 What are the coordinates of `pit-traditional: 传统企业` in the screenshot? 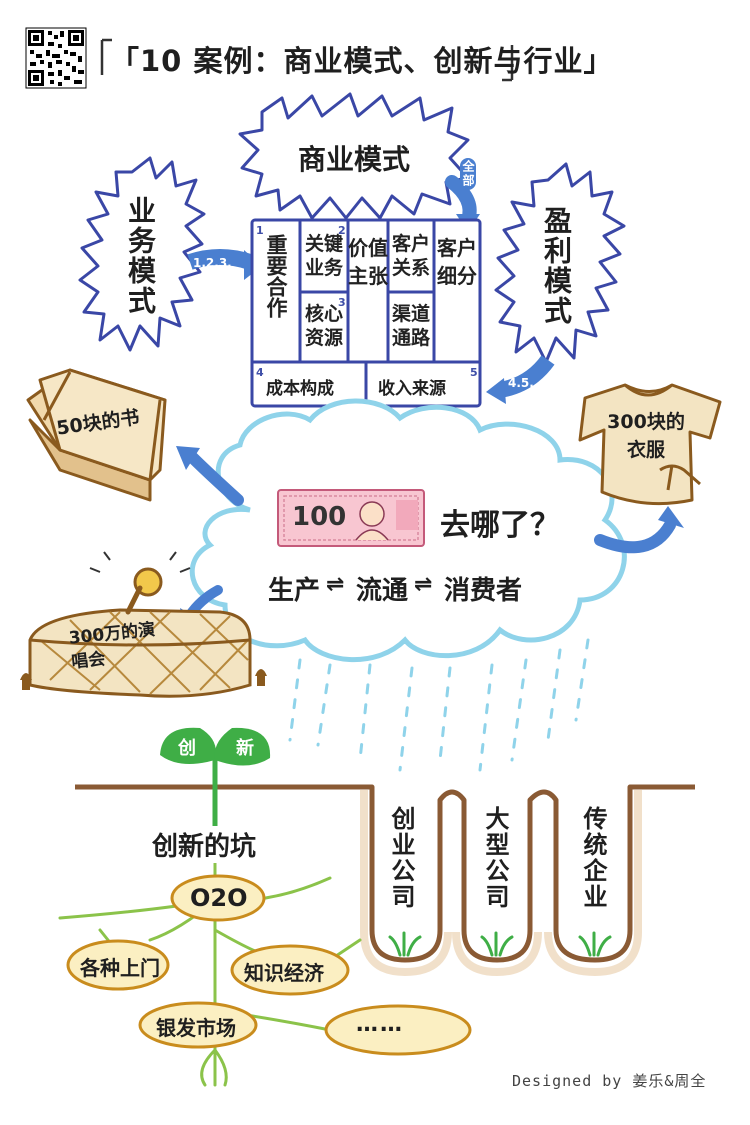 It's located at (593, 858).